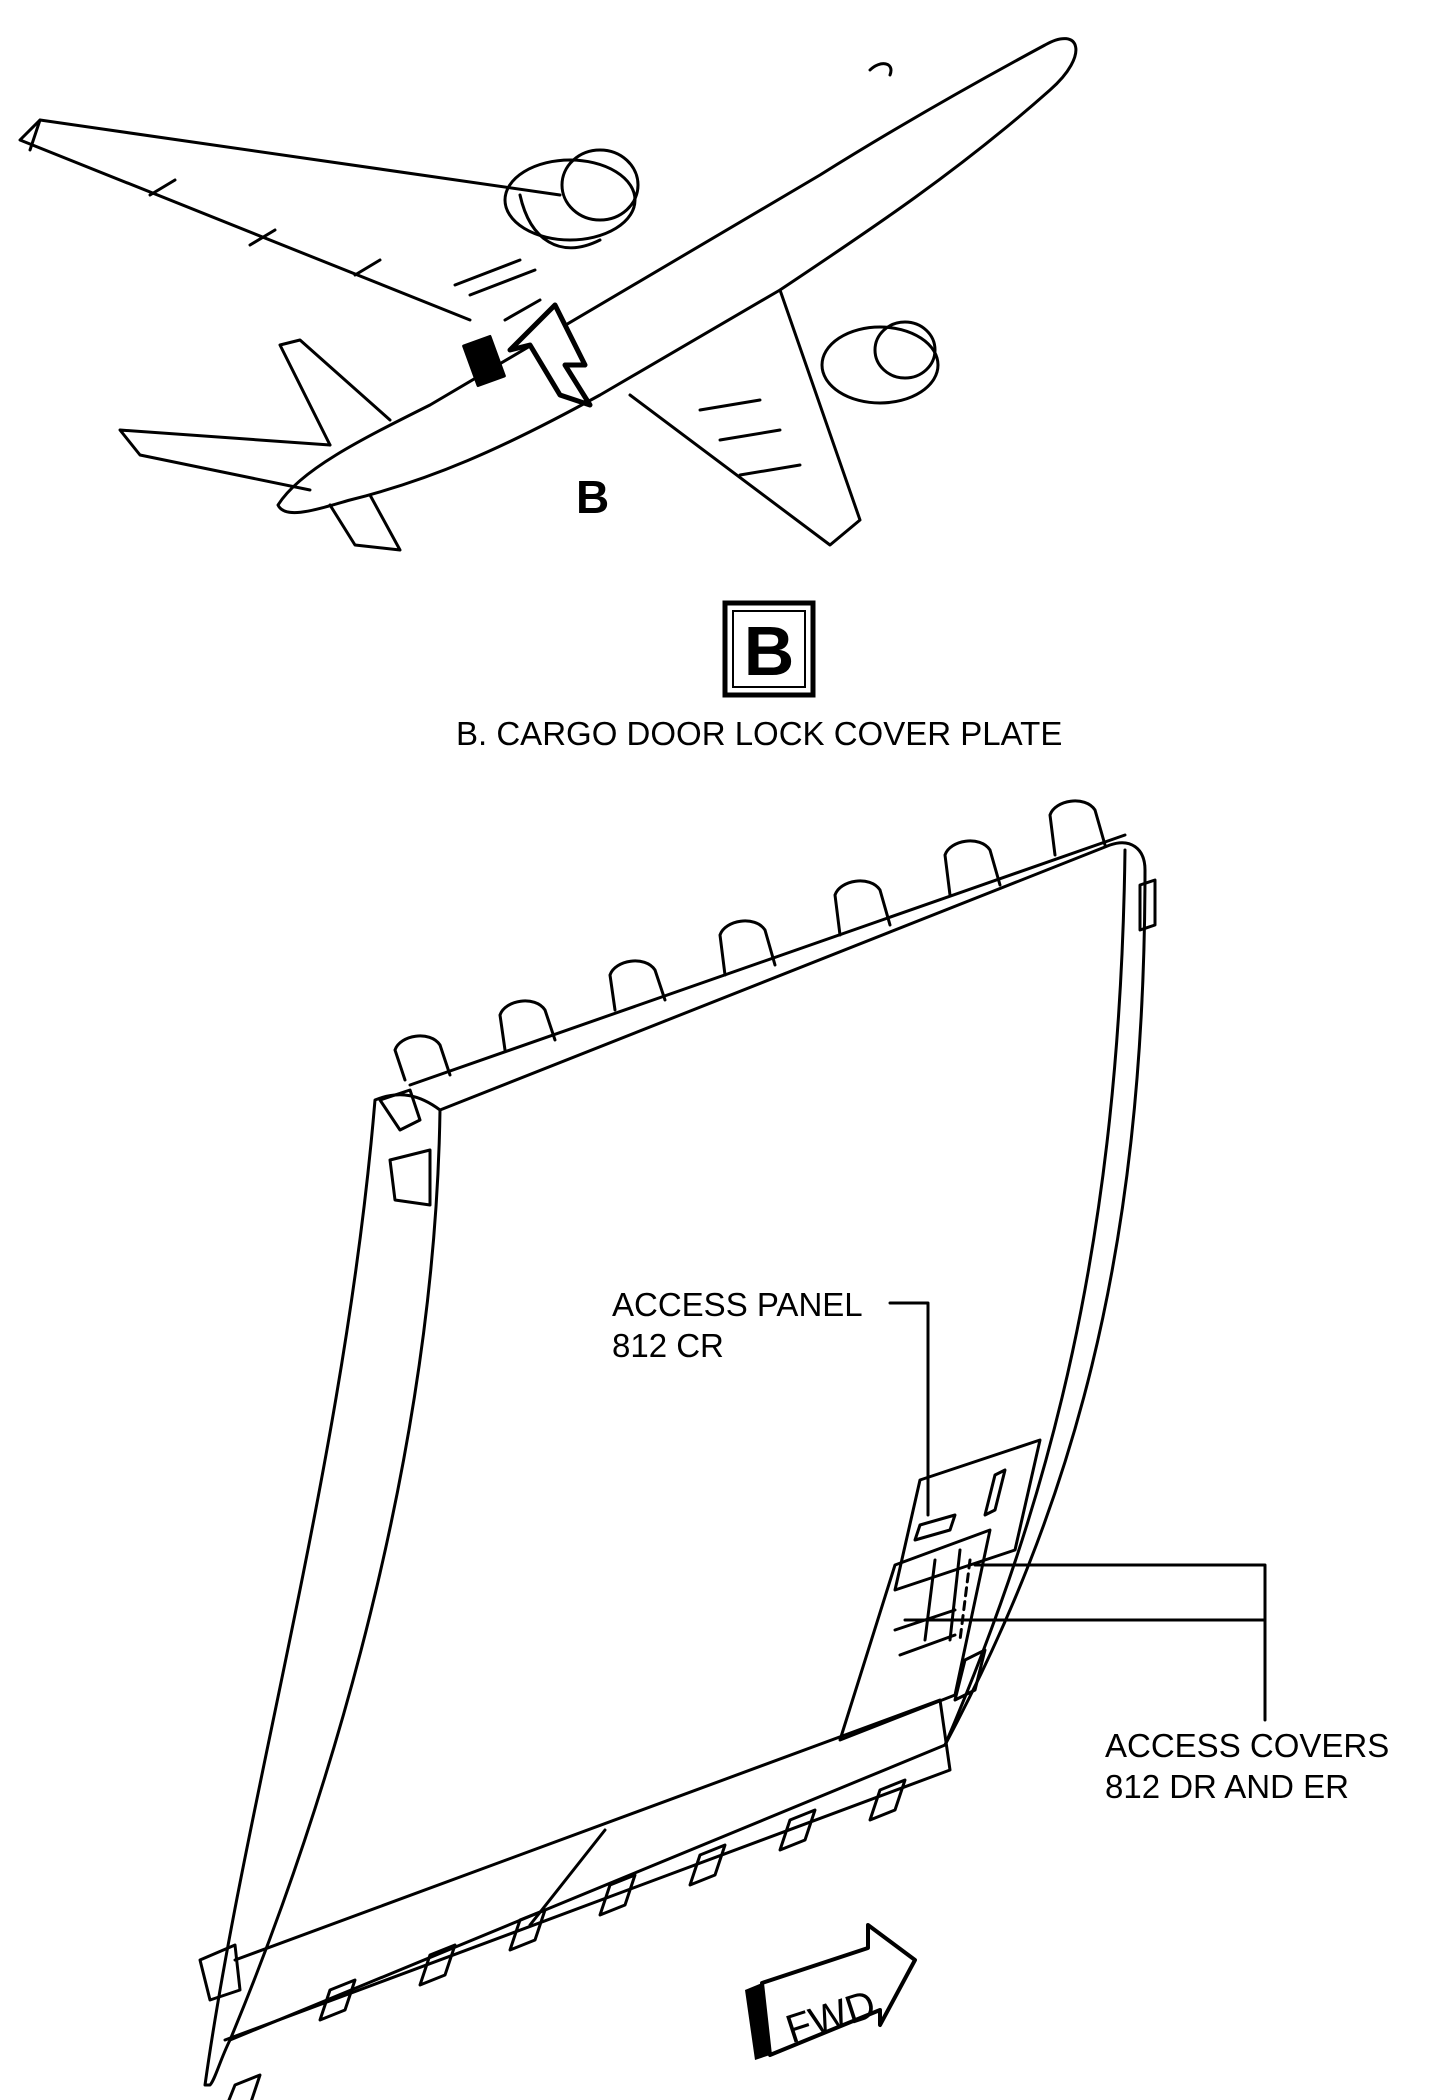 The width and height of the screenshot is (1444, 2100). I want to click on access-panel-number: 812 CR, so click(668, 1345).